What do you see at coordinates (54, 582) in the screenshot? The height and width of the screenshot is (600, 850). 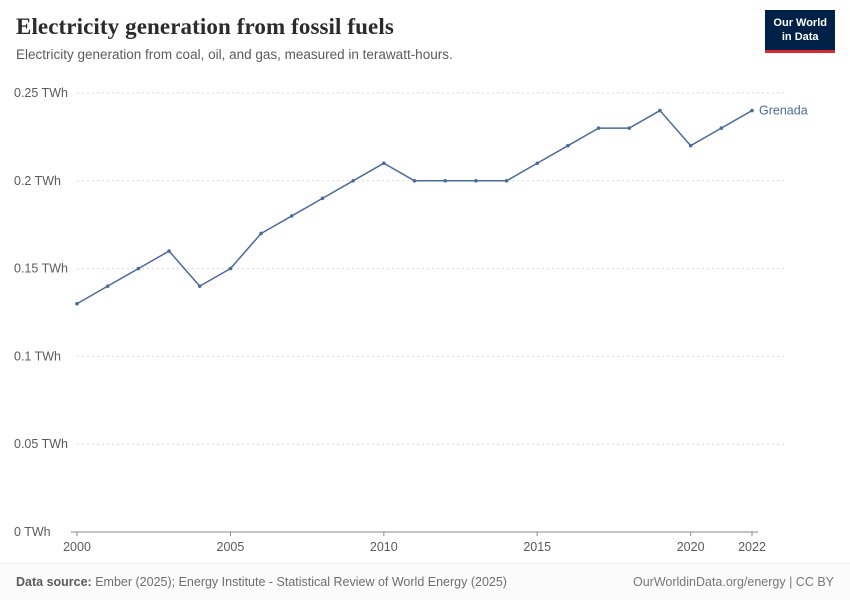 I see `data-source-label: Data source:` at bounding box center [54, 582].